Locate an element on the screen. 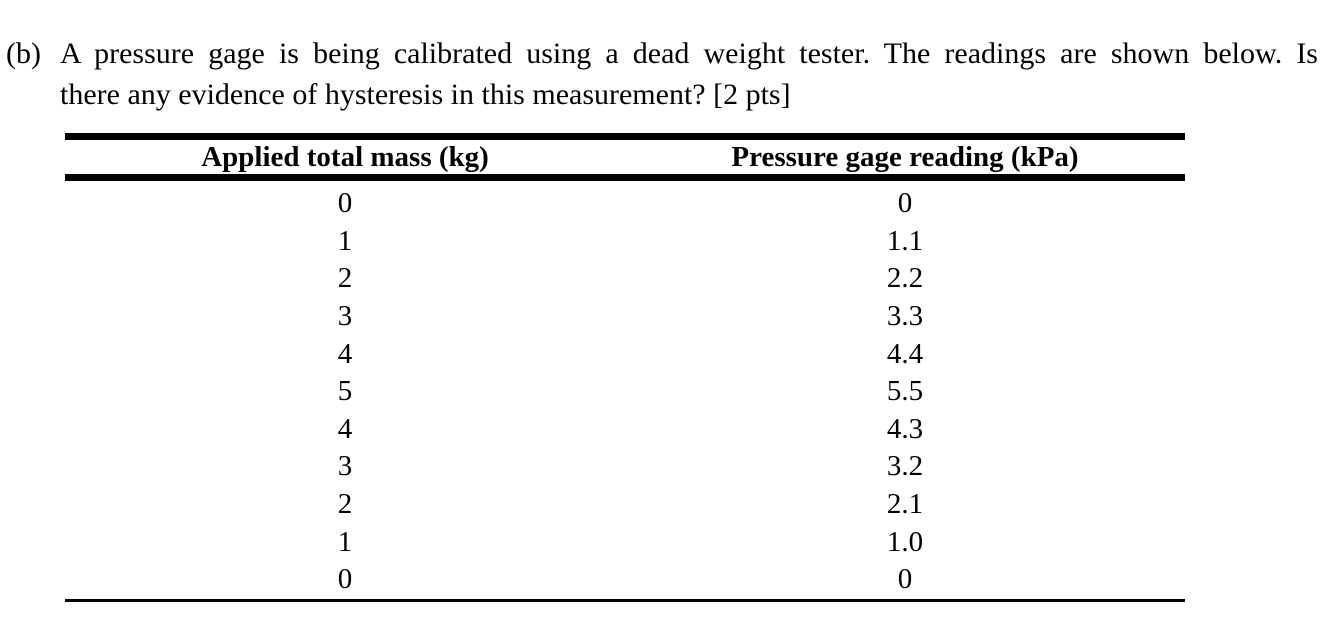  pressure-cell: 1.0 is located at coordinates (905, 541).